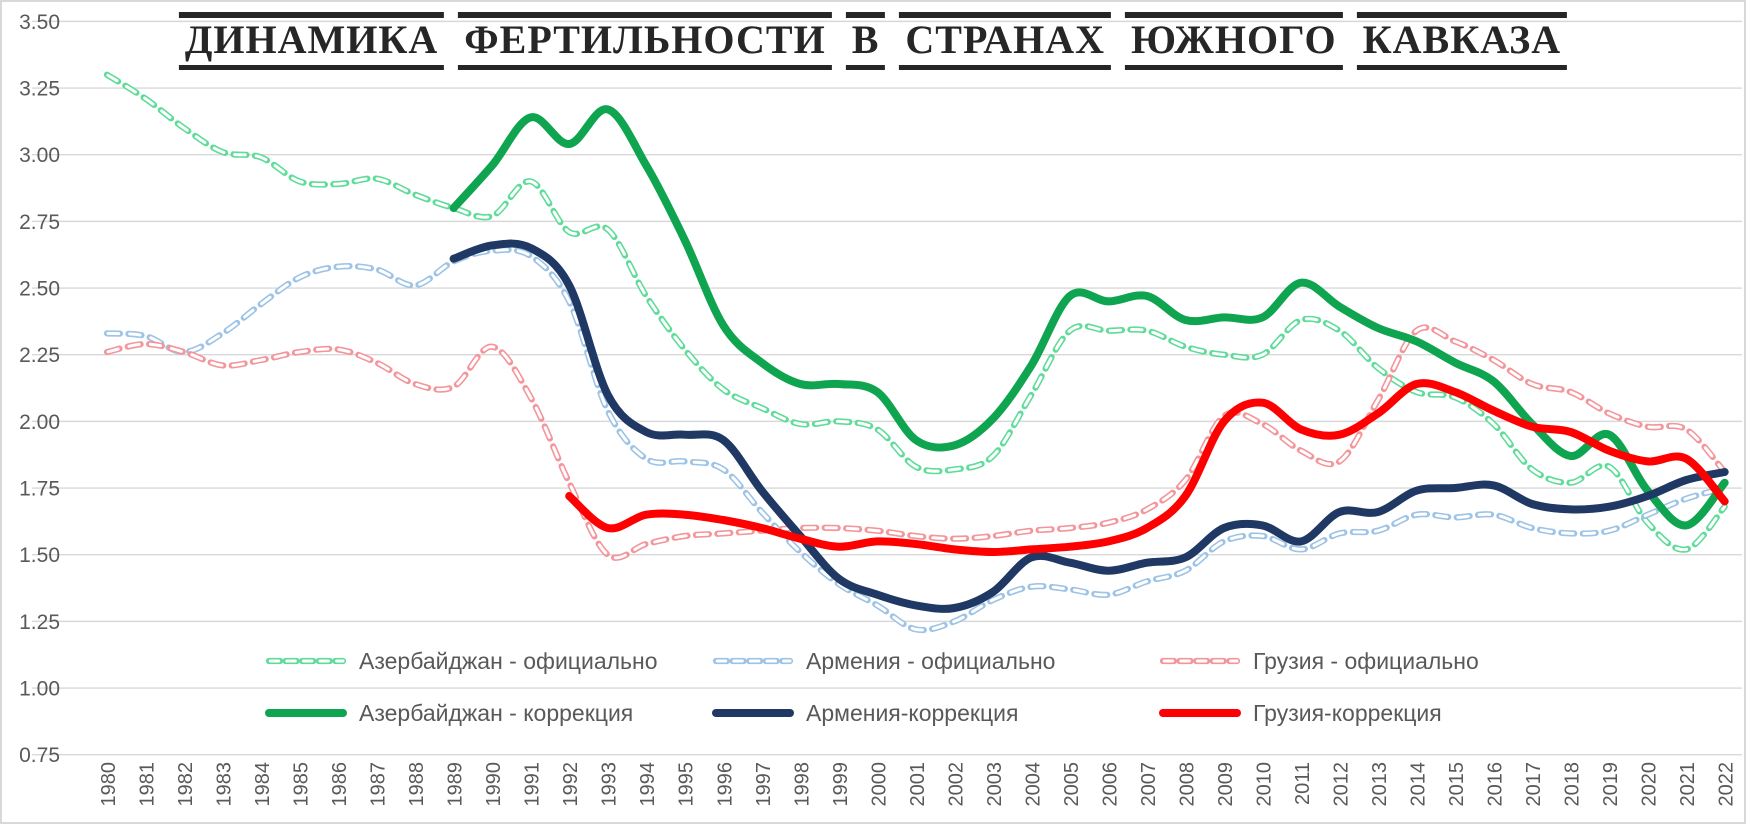  I want to click on y-axis-tick-label: 1.75, so click(39, 489).